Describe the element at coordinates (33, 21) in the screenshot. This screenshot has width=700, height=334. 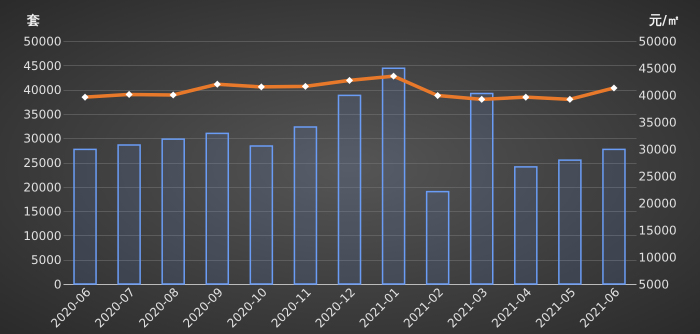
I see `y-axis-title: 套` at that location.